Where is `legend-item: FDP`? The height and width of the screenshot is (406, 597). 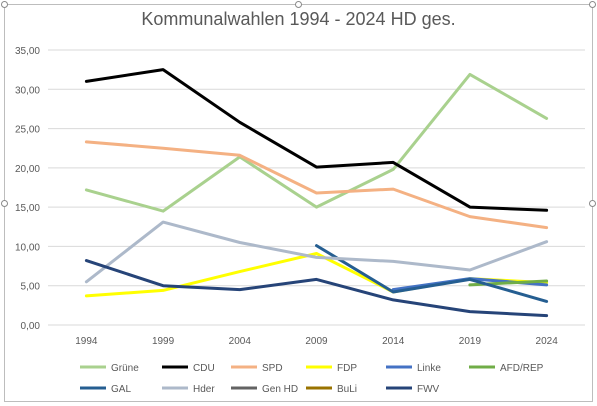 legend-item: FDP is located at coordinates (331, 368).